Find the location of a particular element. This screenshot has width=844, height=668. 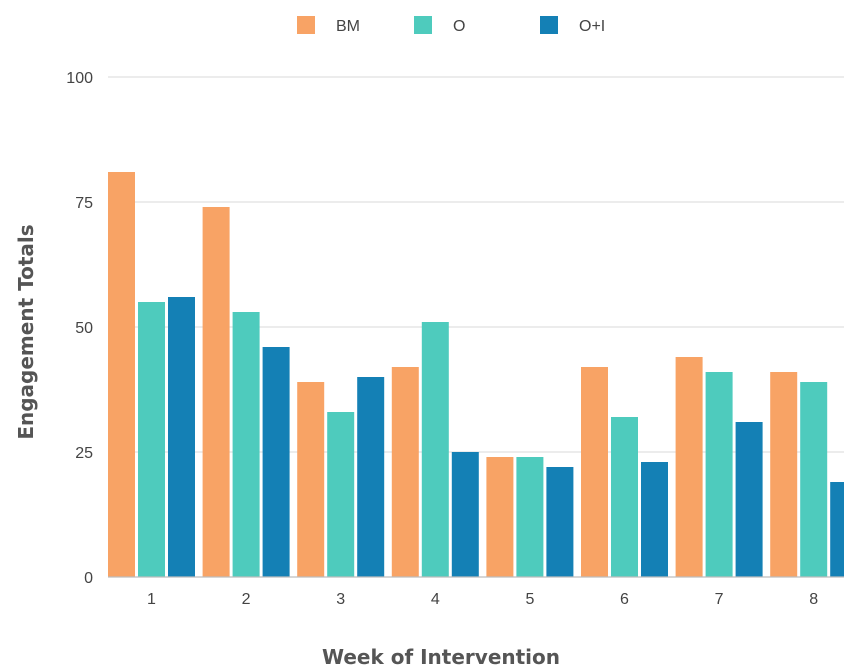

legend-swatch-o is located at coordinates (423, 25).